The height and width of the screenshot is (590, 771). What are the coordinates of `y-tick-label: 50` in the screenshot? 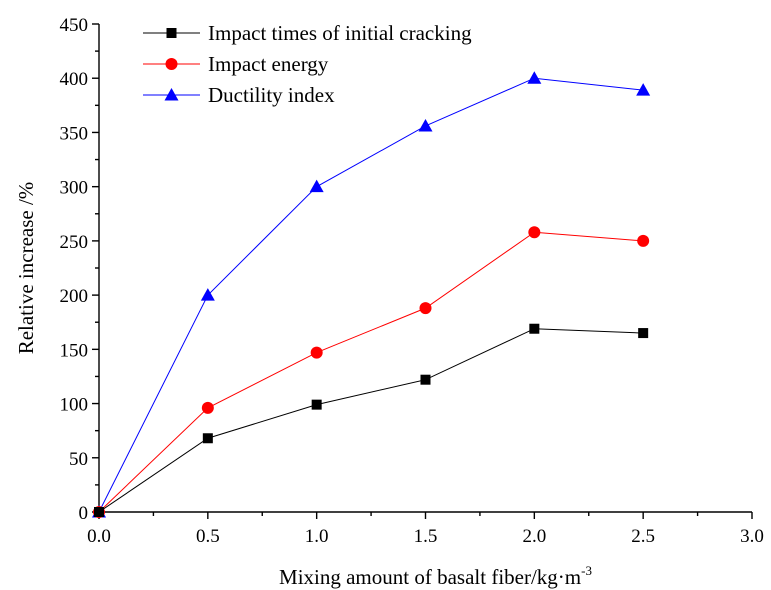 It's located at (78, 459).